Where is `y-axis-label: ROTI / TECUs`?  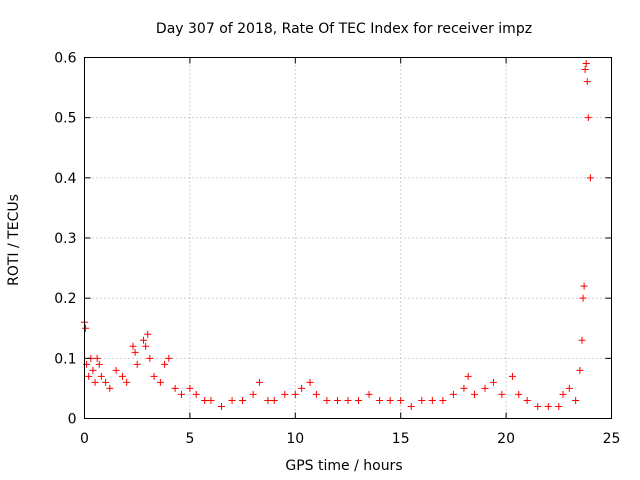
y-axis-label: ROTI / TECUs is located at coordinates (14, 240).